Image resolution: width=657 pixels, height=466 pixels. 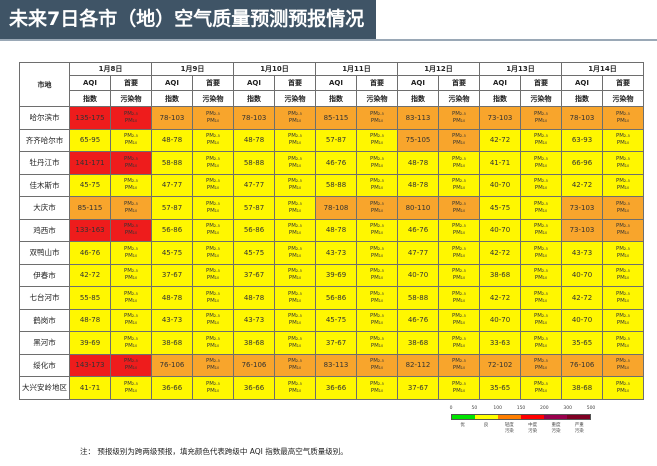 What do you see at coordinates (44, 320) in the screenshot?
I see `city-name: 鹤岗市` at bounding box center [44, 320].